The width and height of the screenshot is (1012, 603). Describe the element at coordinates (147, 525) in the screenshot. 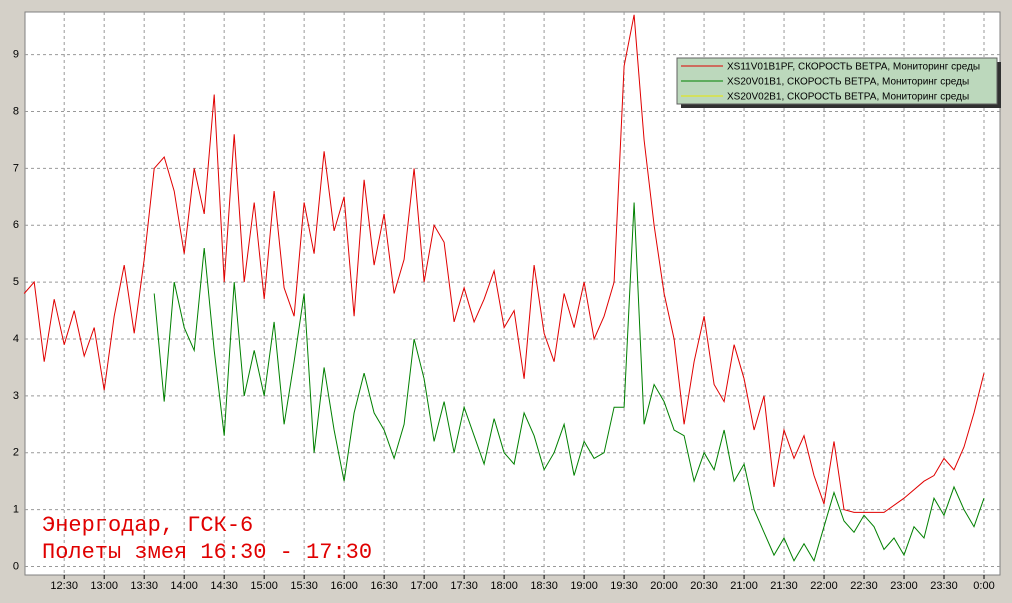

I see `annotation: Энергодар, ГСК-6` at that location.